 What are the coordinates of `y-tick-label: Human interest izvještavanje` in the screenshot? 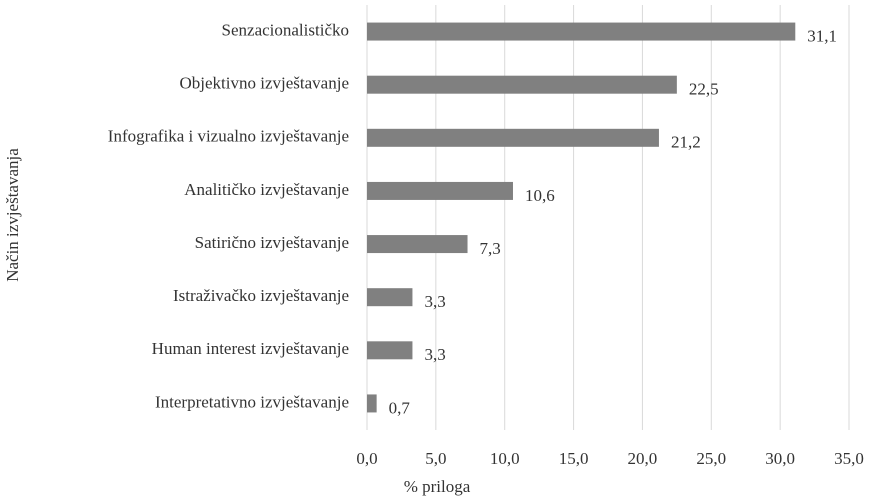 It's located at (250, 348).